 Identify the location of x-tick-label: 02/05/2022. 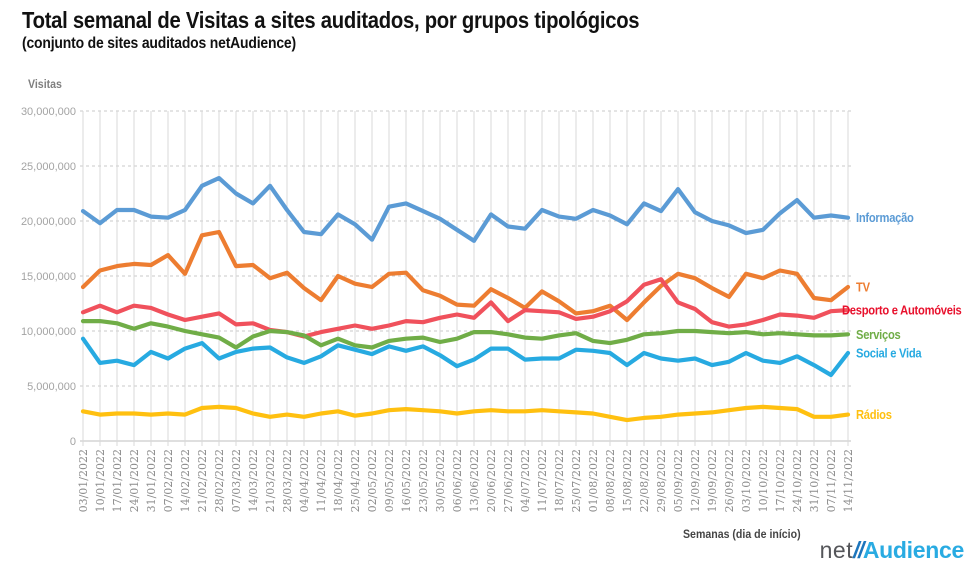
(372, 480).